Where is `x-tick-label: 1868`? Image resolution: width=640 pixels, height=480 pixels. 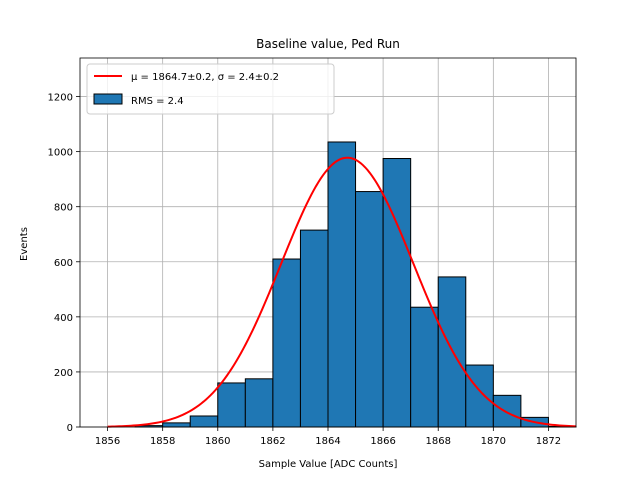 x-tick-label: 1868 is located at coordinates (437, 441).